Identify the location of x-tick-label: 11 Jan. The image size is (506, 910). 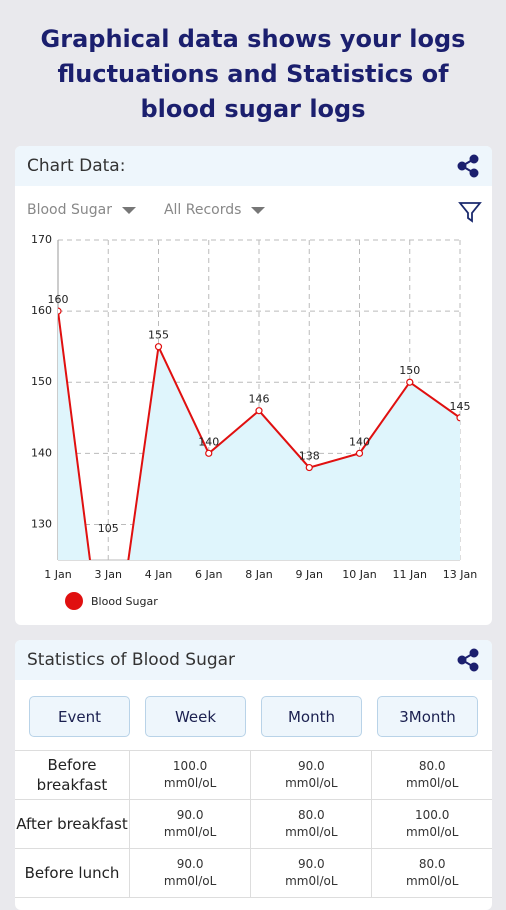
(410, 574).